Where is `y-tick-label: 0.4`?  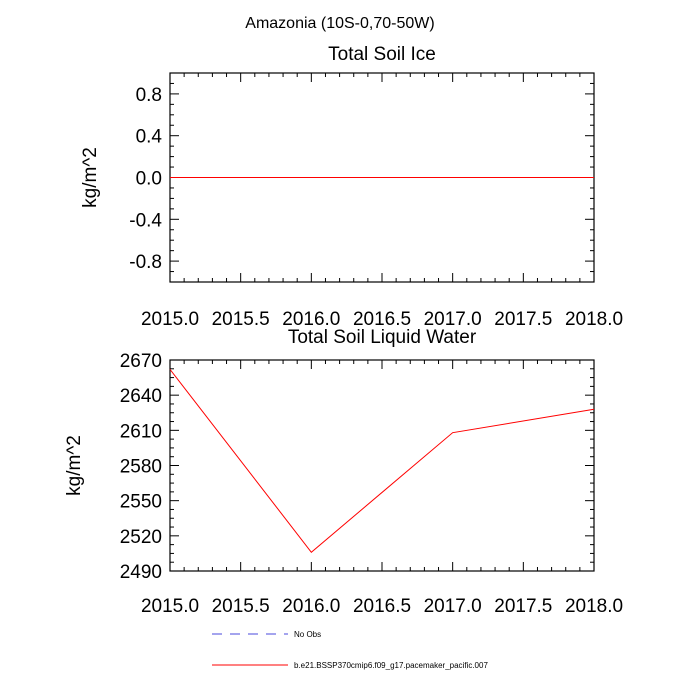 y-tick-label: 0.4 is located at coordinates (149, 137).